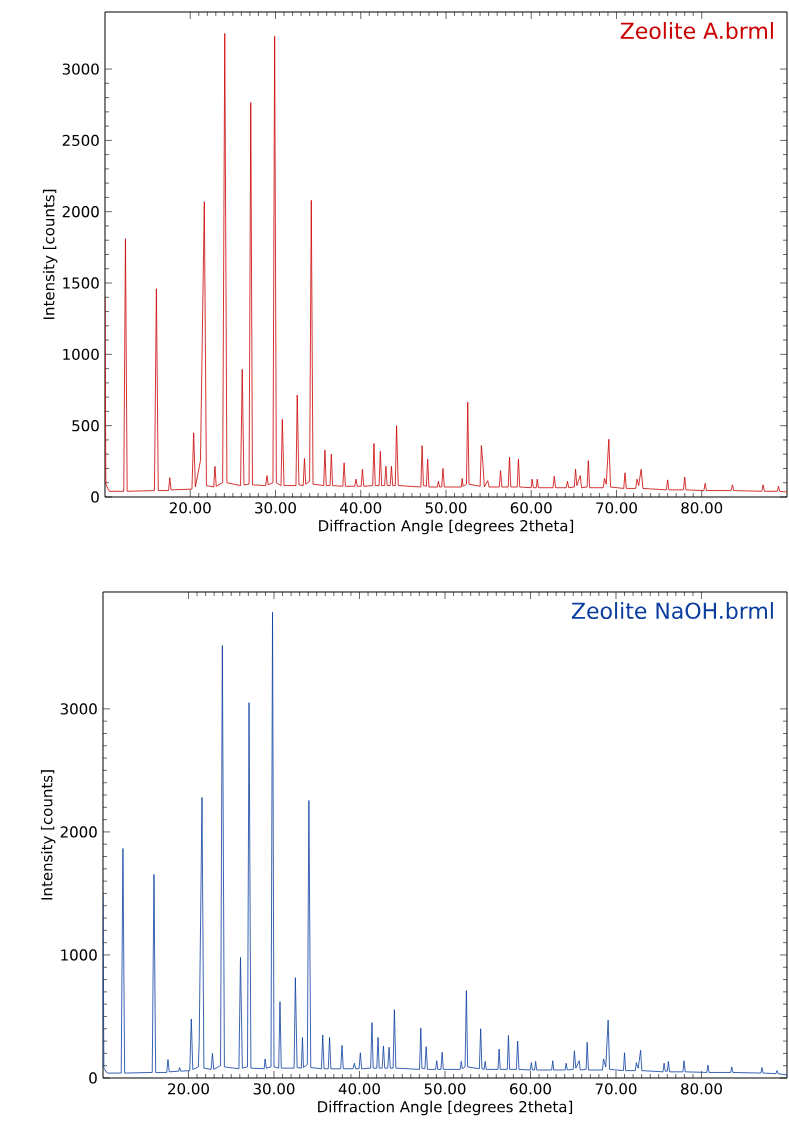 The height and width of the screenshot is (1135, 789). What do you see at coordinates (80, 140) in the screenshot?
I see `y-tick-label: 2500` at bounding box center [80, 140].